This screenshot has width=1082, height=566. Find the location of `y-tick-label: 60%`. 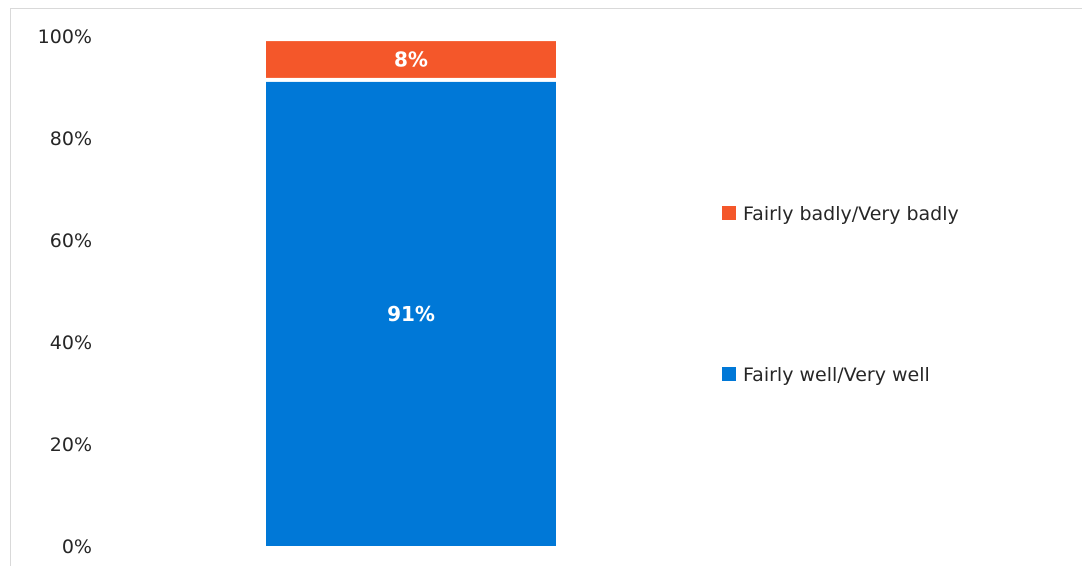

y-tick-label: 60% is located at coordinates (71, 241).